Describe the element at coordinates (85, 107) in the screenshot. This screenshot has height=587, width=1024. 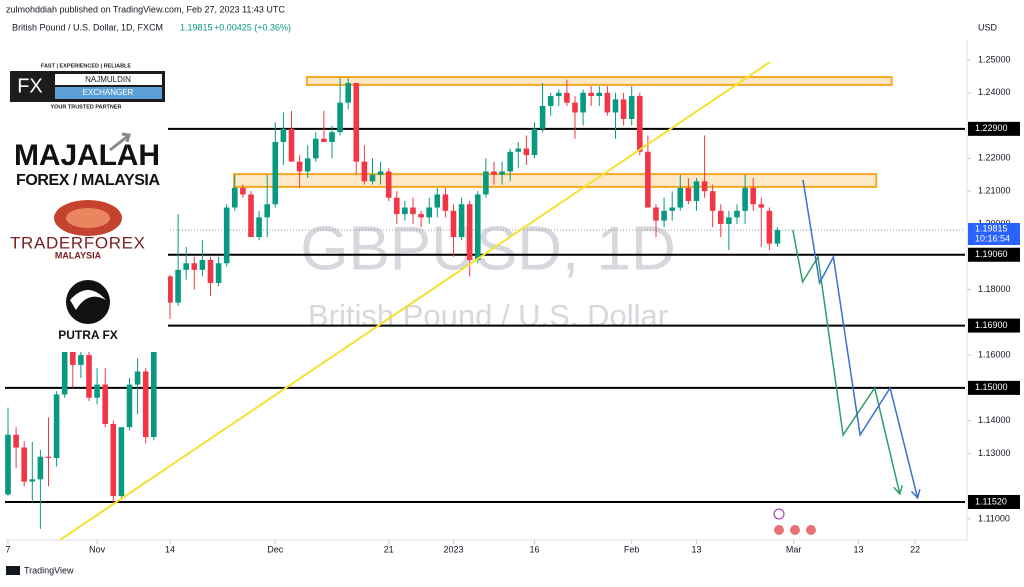
I see `logo-motto: YOUR TRUSTED PARTNER` at that location.